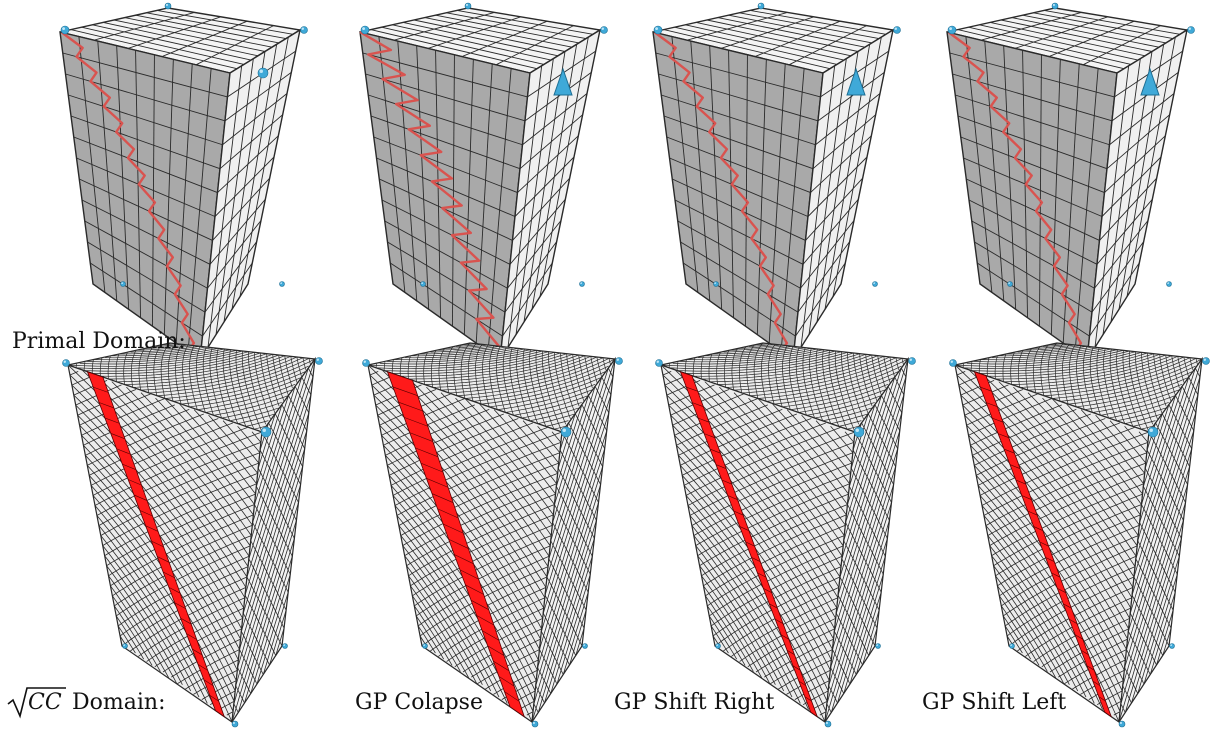  I want to click on column-label-gp-colapse: GP Colapse, so click(419, 702).